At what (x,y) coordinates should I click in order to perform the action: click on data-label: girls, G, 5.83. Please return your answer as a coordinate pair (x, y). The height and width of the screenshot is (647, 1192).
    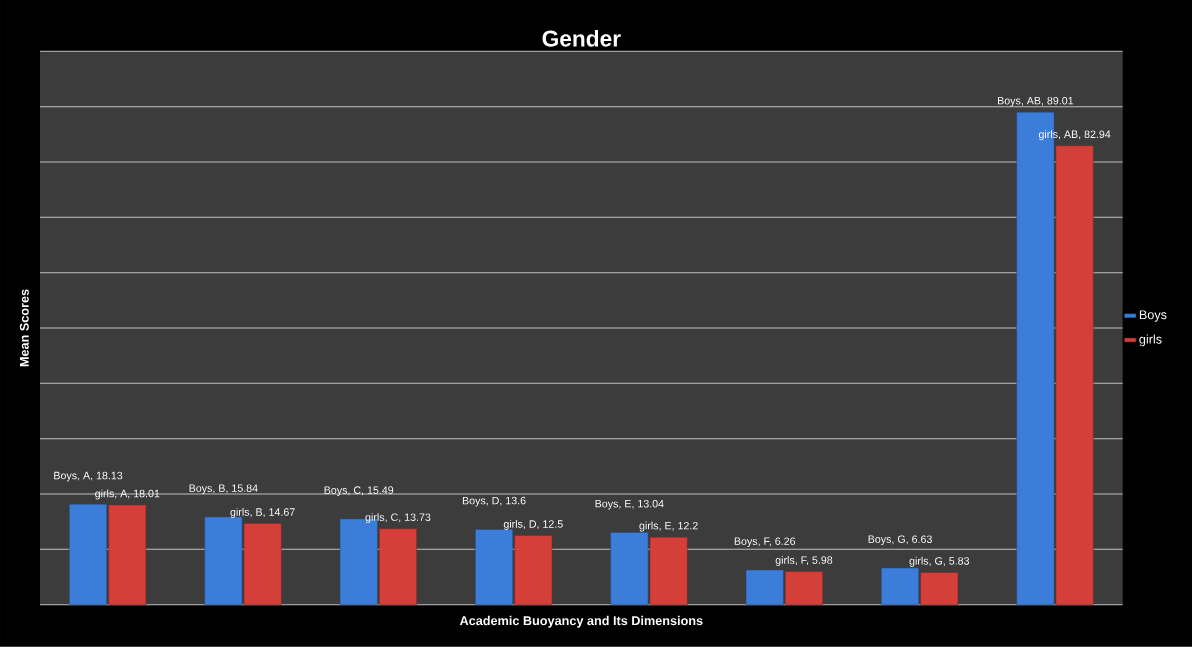
    Looking at the image, I should click on (939, 562).